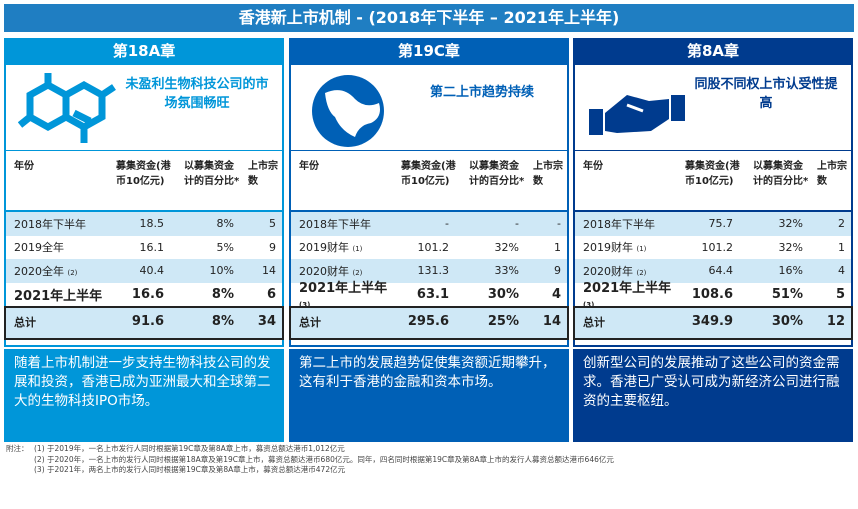  Describe the element at coordinates (147, 294) in the screenshot. I see `funds-cell: 16.6` at that location.